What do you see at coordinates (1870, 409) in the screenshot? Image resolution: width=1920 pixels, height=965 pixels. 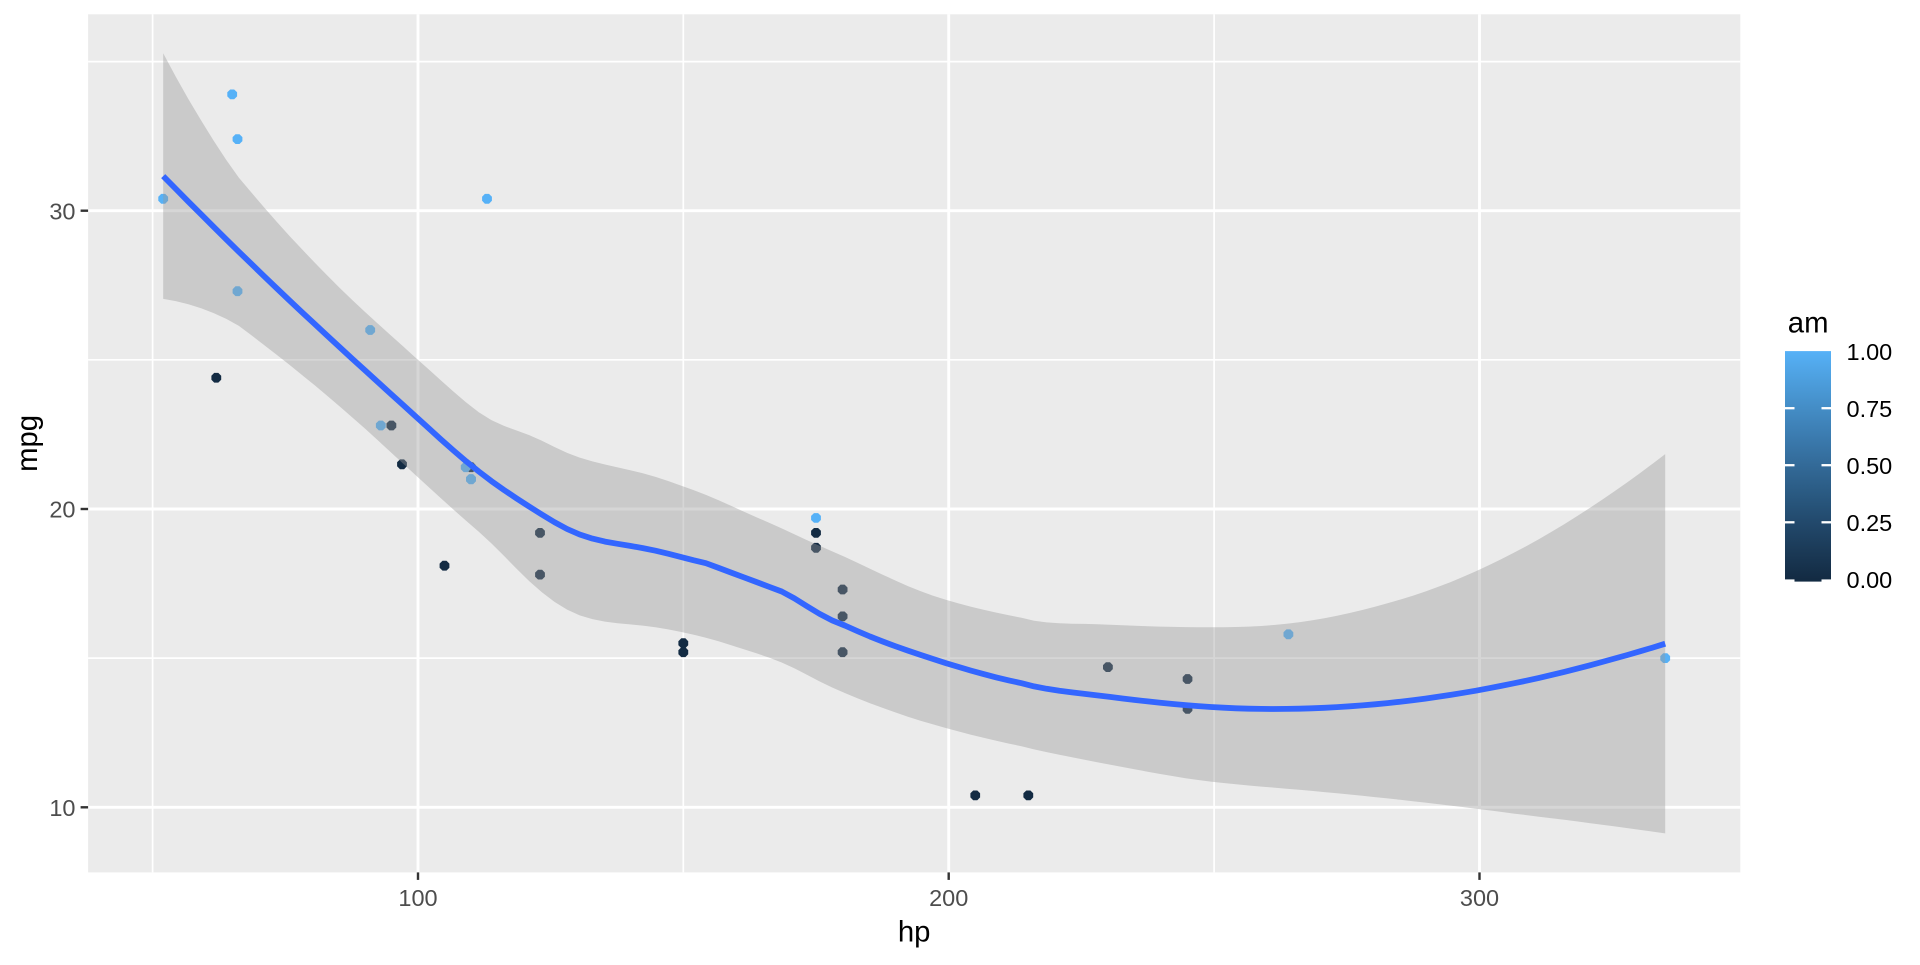 I see `svg-text: 0.75` at bounding box center [1870, 409].